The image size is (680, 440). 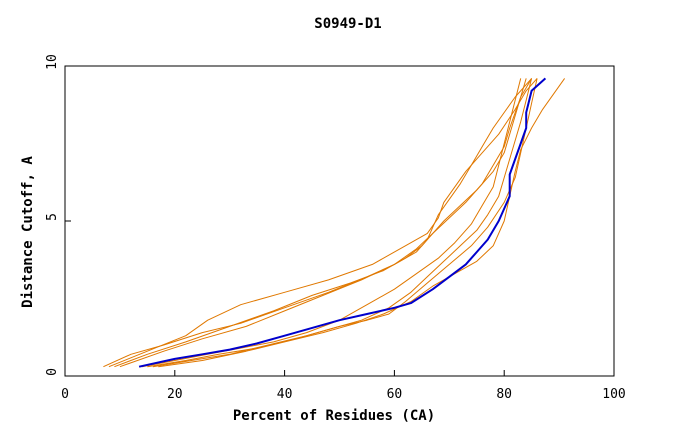 What do you see at coordinates (65, 394) in the screenshot?
I see `x-tick-label: 0` at bounding box center [65, 394].